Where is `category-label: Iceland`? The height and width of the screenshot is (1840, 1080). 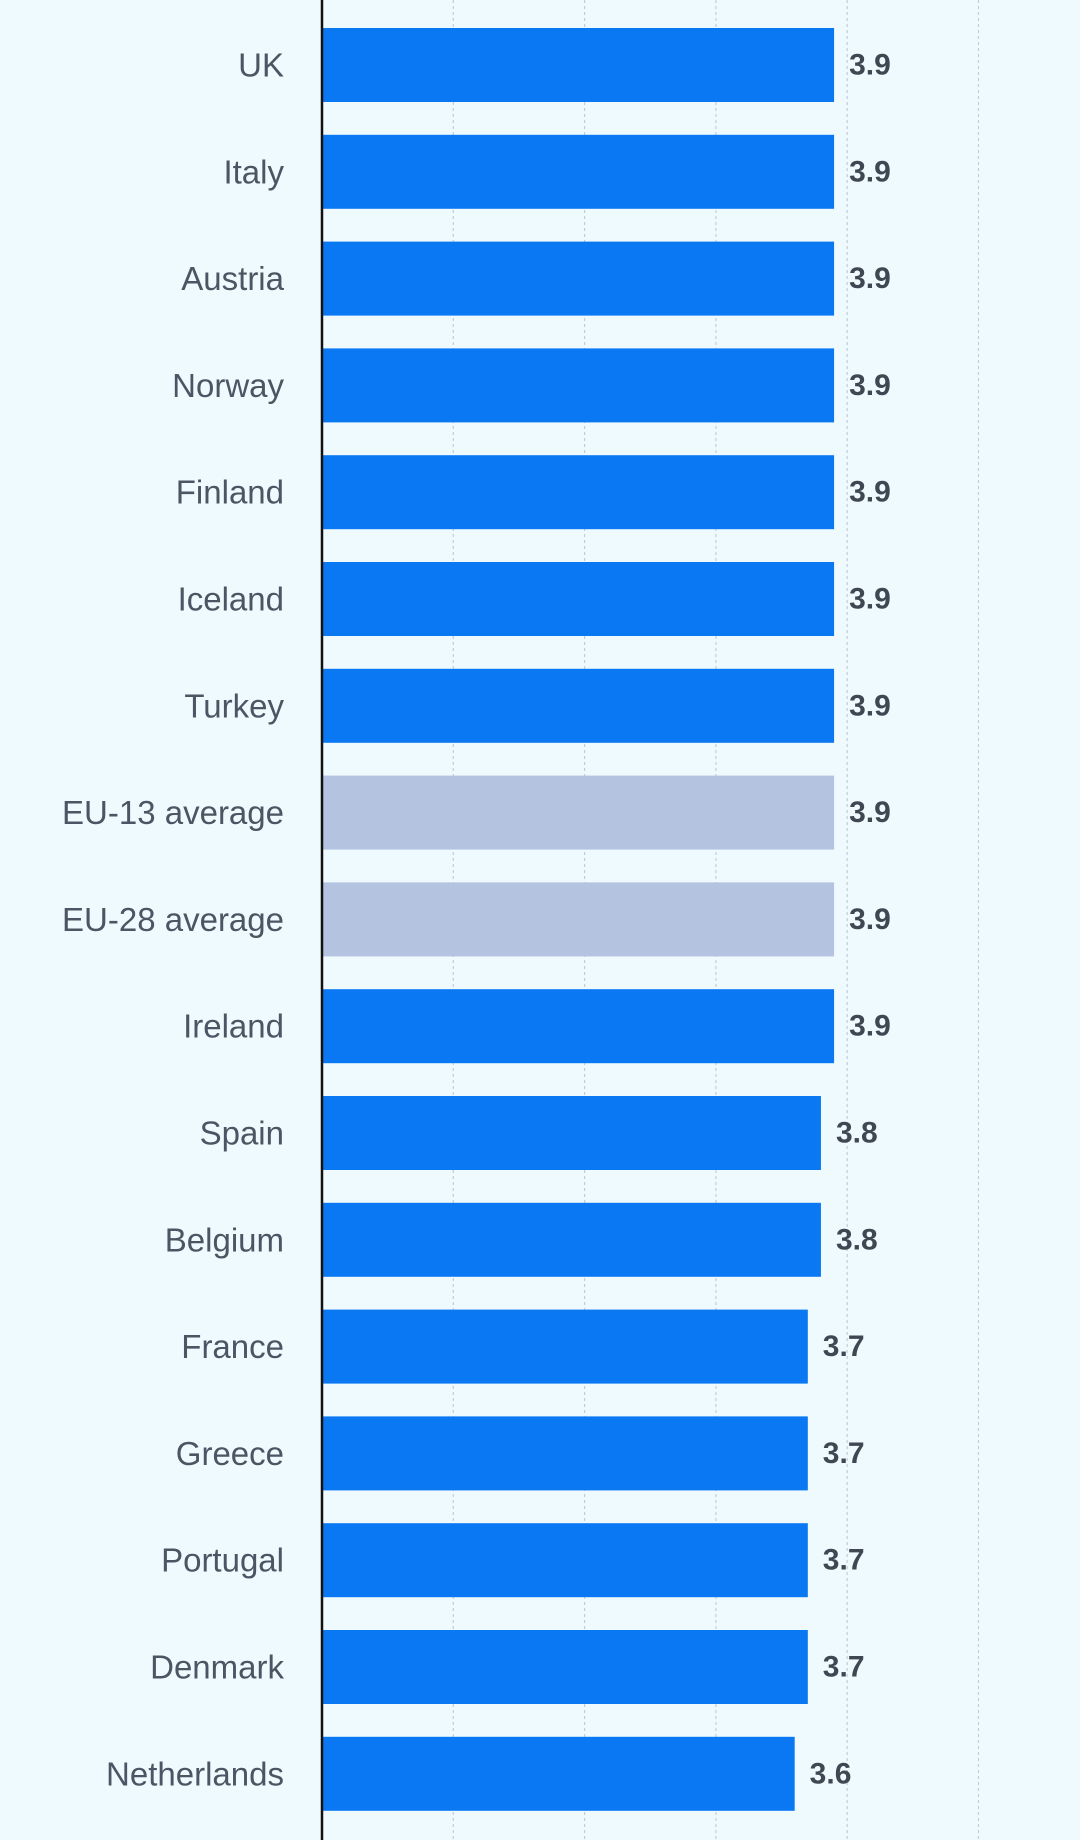
category-label: Iceland is located at coordinates (231, 599).